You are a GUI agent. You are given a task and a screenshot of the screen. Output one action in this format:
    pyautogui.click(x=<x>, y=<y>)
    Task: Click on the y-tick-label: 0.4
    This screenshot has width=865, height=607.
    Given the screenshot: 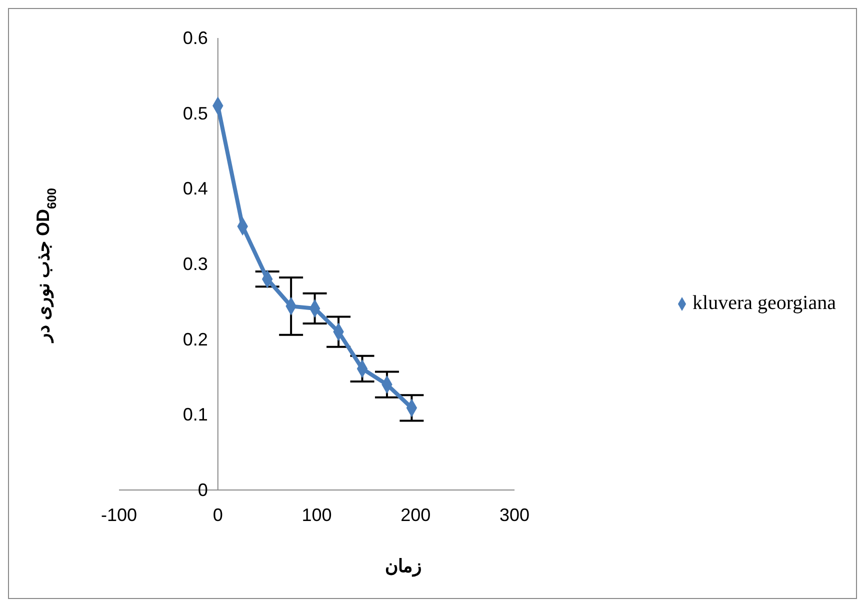 What is the action you would take?
    pyautogui.click(x=195, y=188)
    